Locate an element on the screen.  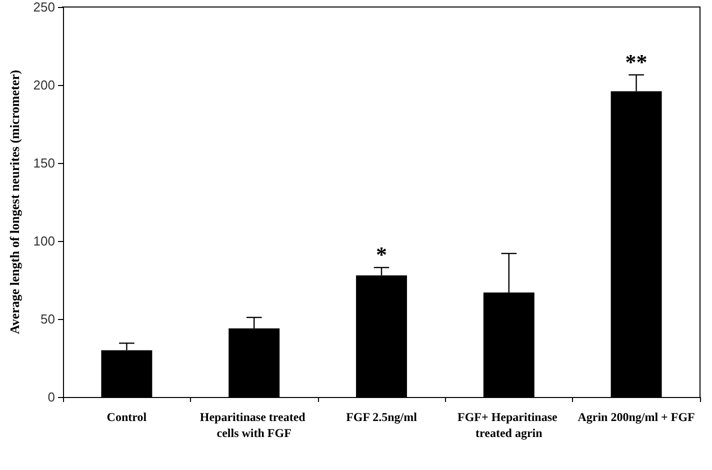
x-tick-label: FGF+ Heparitinase treated agrin is located at coordinates (508, 425).